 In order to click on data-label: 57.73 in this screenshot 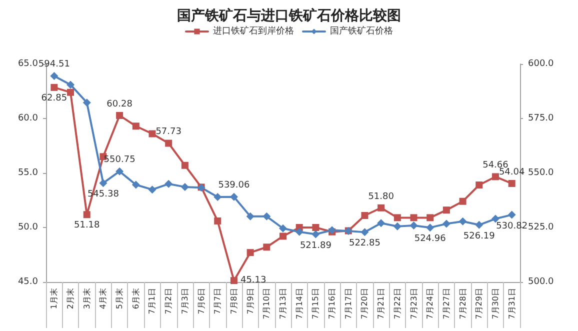, I will do `click(169, 132)`.